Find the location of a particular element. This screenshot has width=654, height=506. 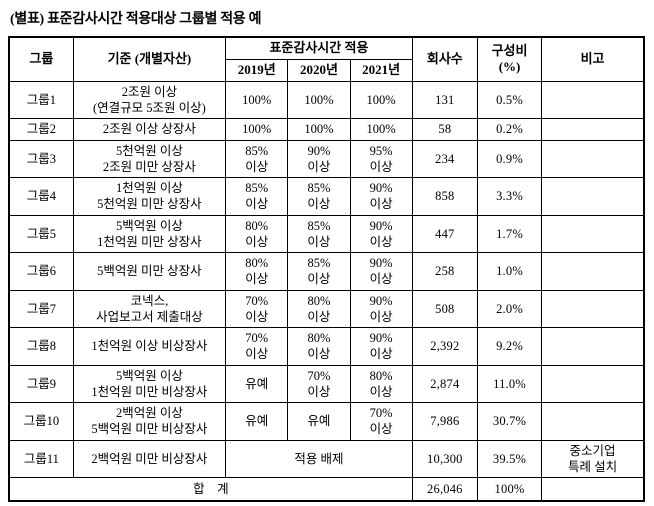

year-2021-cell: 70% 이상 is located at coordinates (381, 421).